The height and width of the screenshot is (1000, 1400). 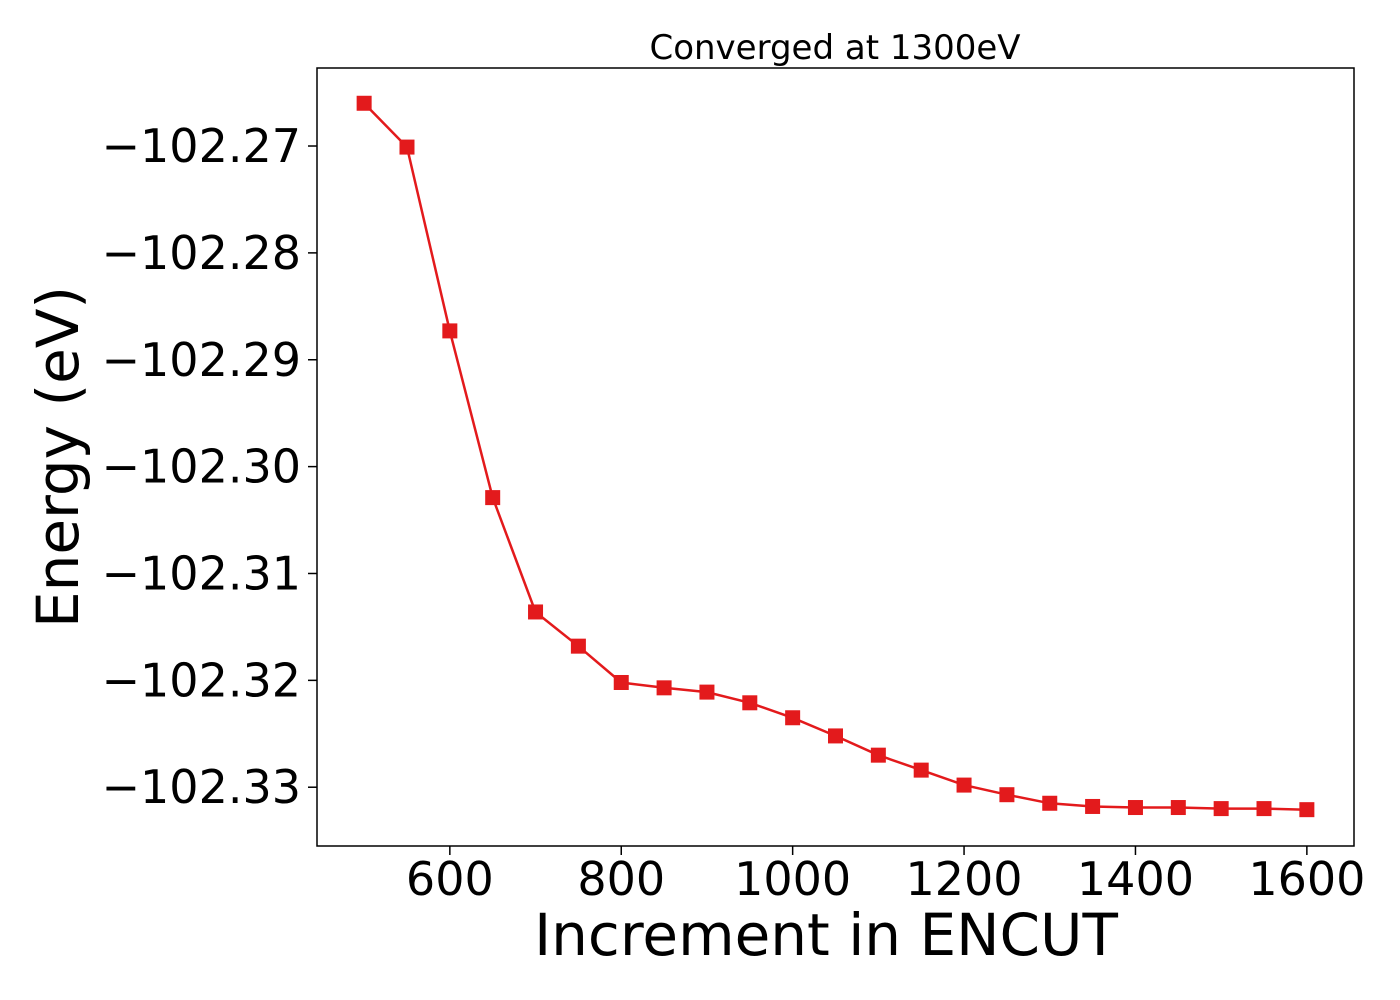 What do you see at coordinates (792, 879) in the screenshot?
I see `x-tick-label: 1000` at bounding box center [792, 879].